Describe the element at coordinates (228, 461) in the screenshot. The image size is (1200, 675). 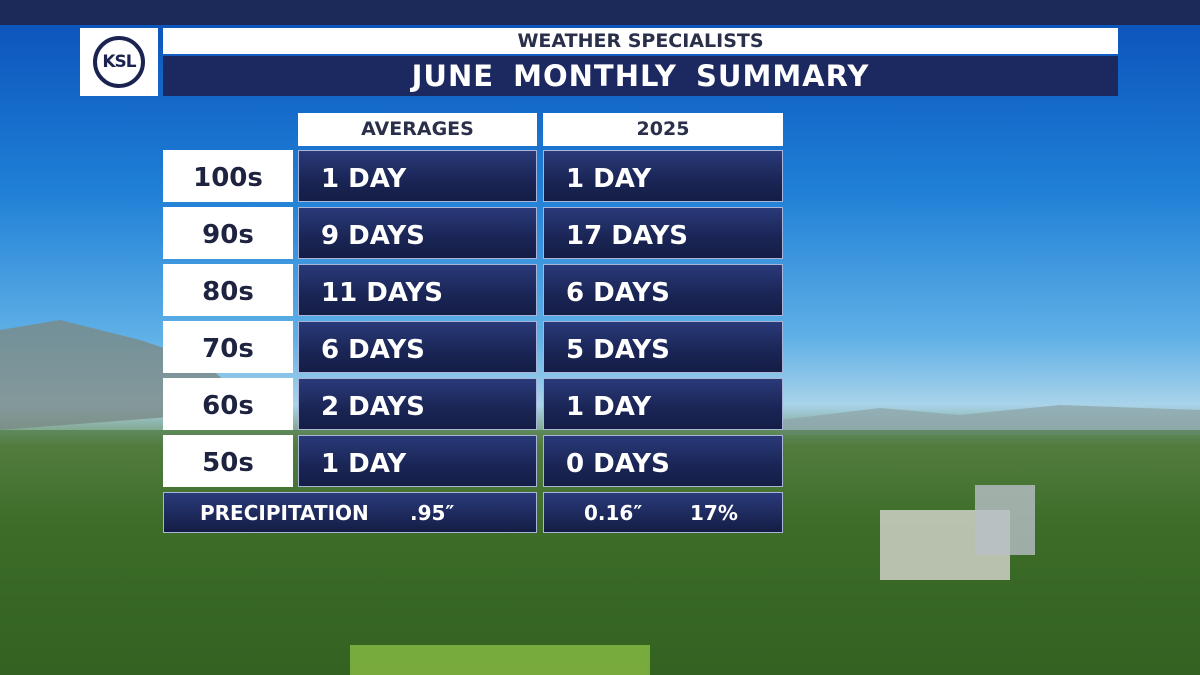
I see `row-label: 50s` at that location.